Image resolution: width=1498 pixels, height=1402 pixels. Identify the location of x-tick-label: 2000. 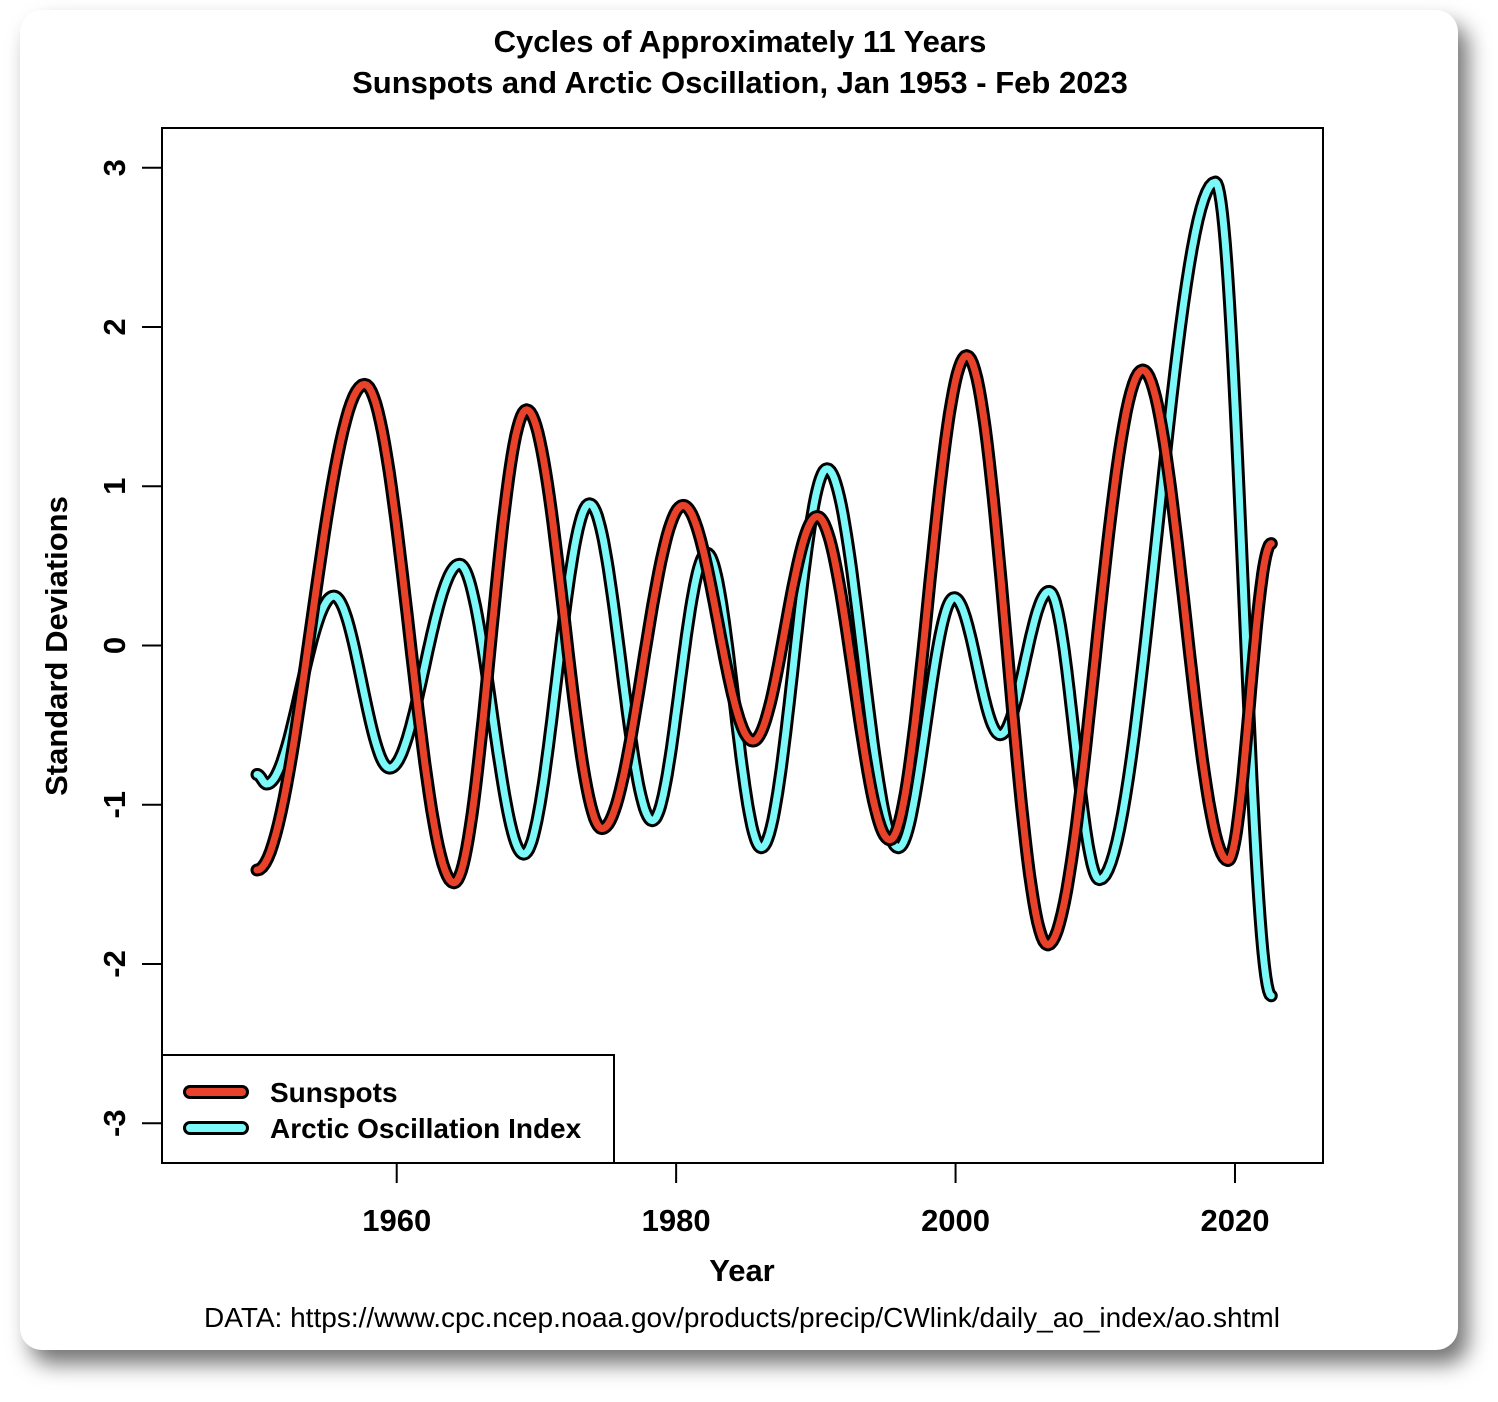
(955, 1220).